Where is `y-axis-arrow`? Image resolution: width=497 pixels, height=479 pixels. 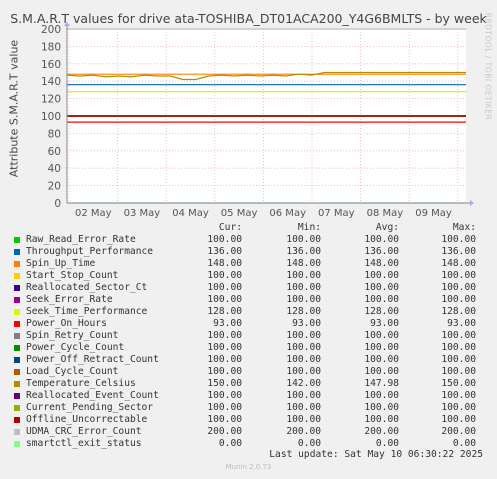
y-axis-arrow is located at coordinates (67, 24).